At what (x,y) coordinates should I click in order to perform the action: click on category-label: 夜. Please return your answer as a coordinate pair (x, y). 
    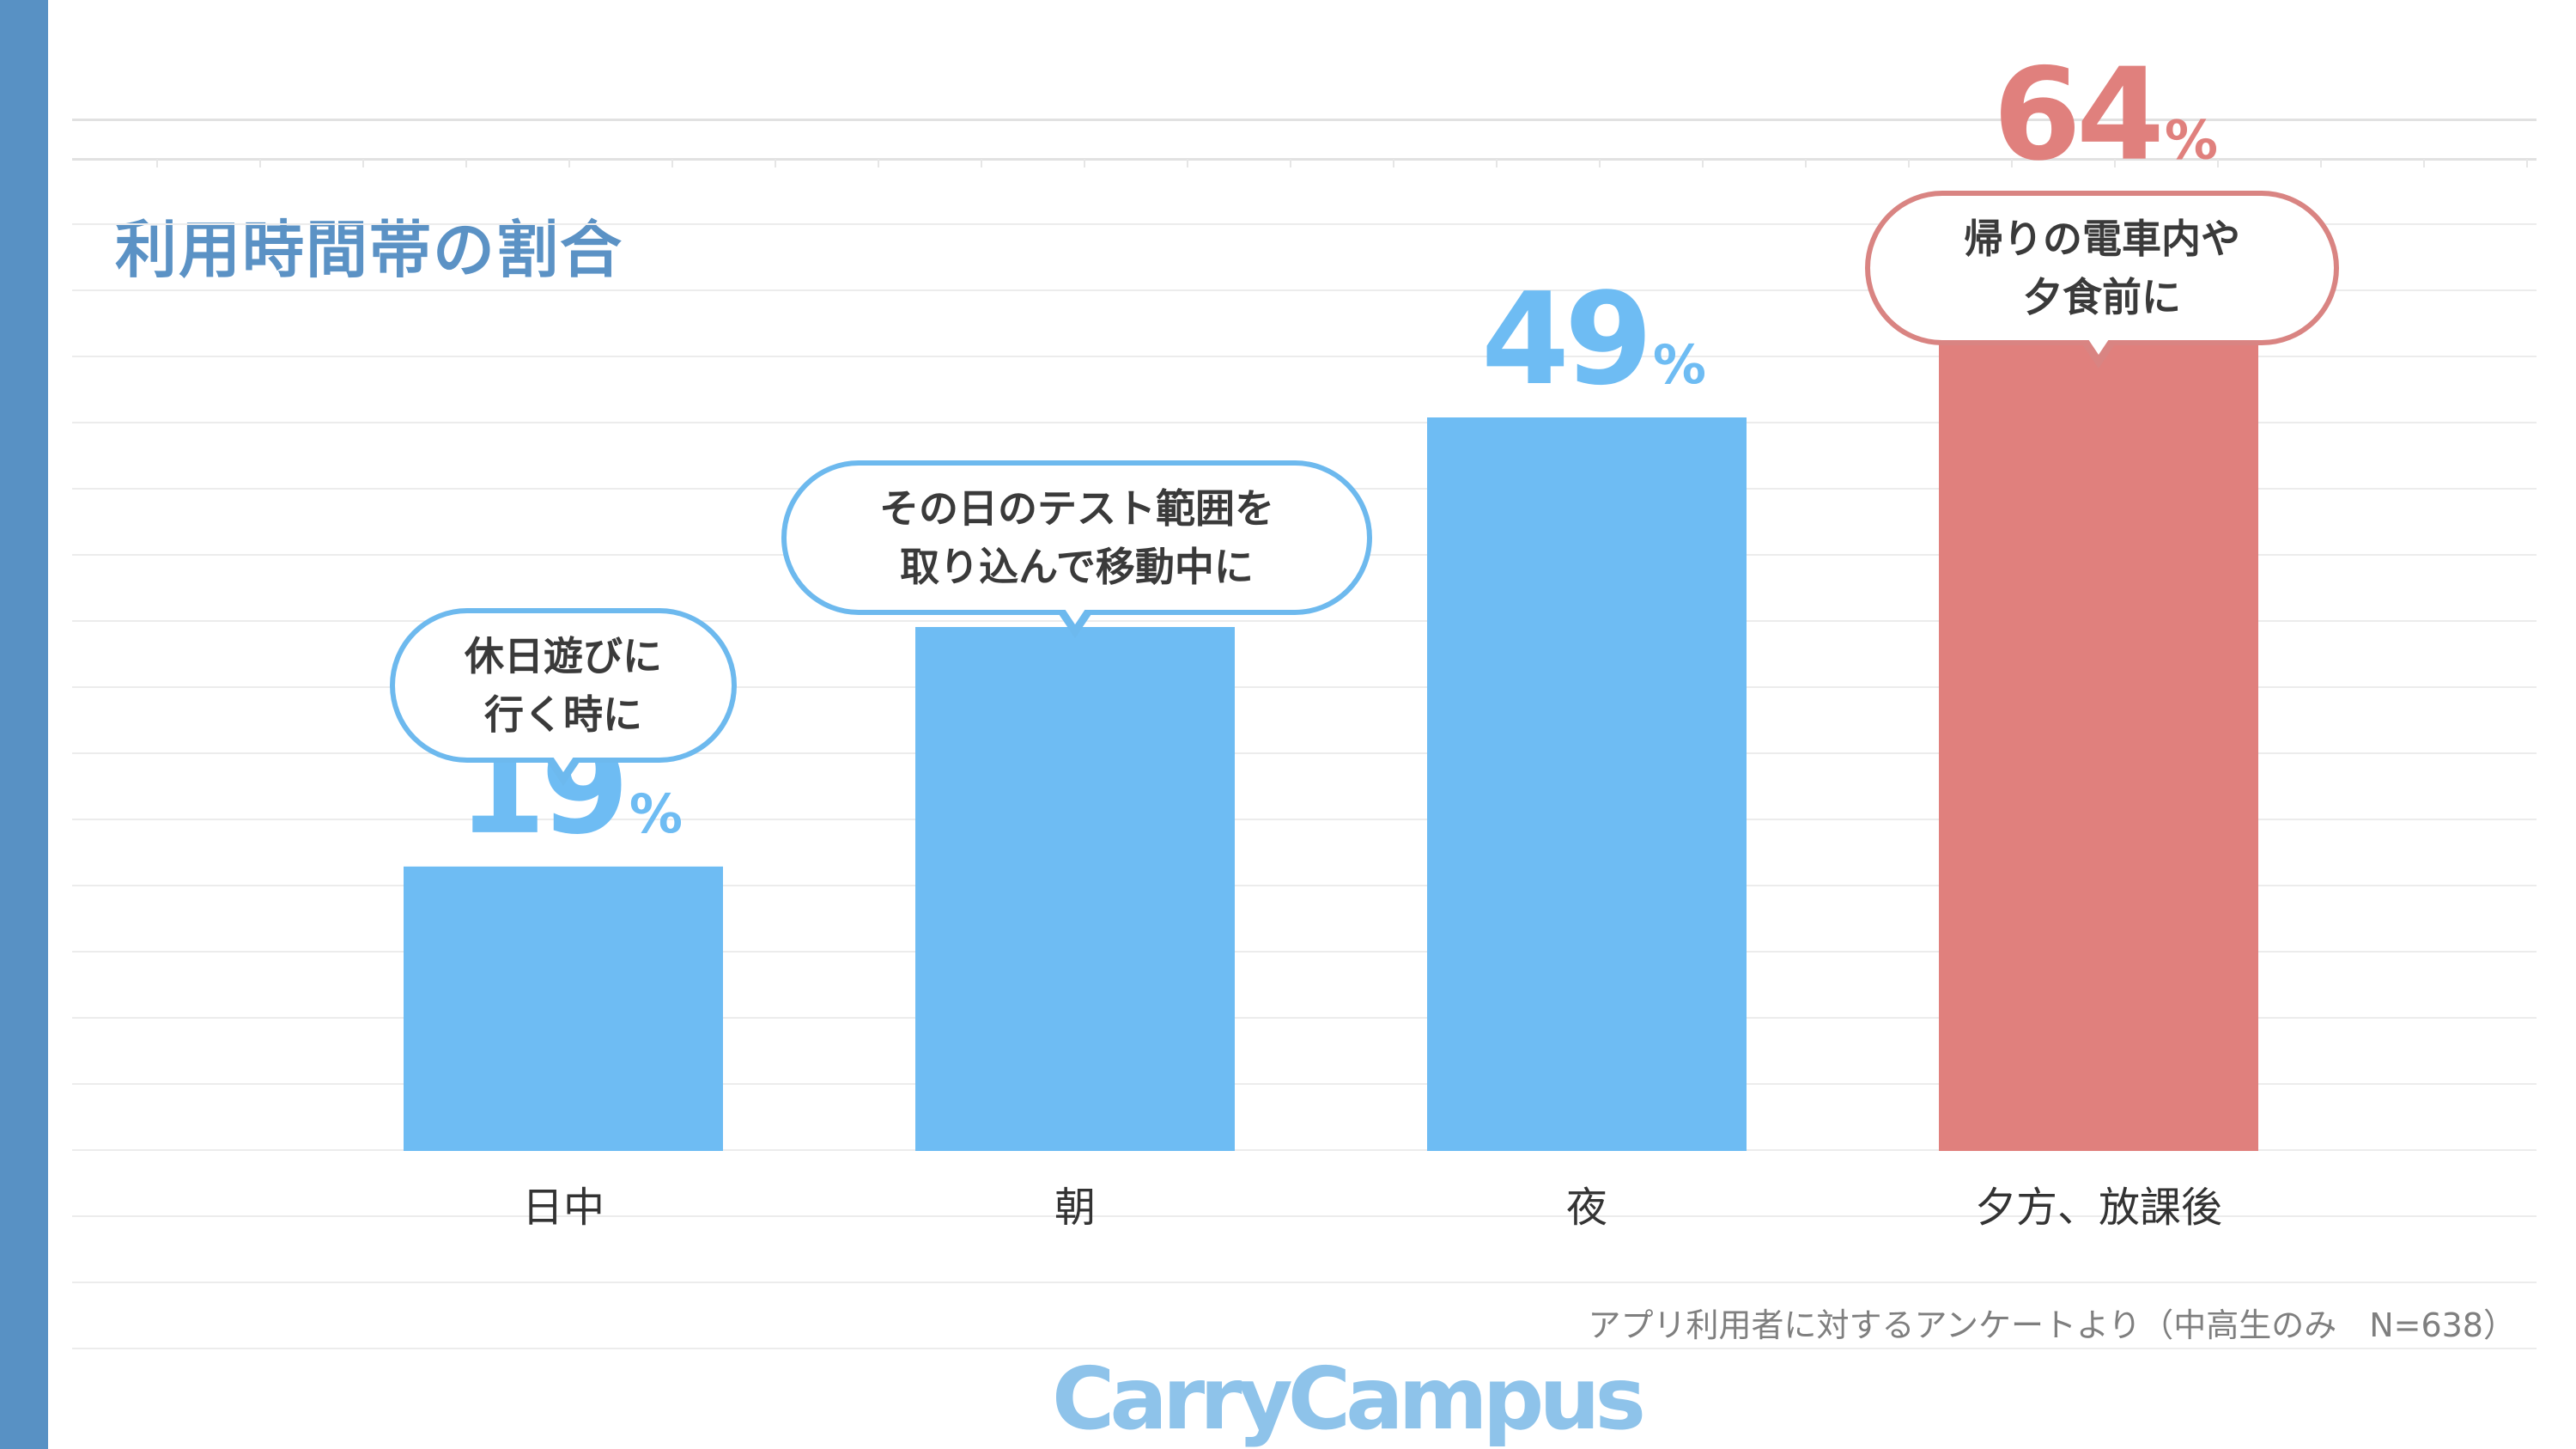
    Looking at the image, I should click on (1587, 1208).